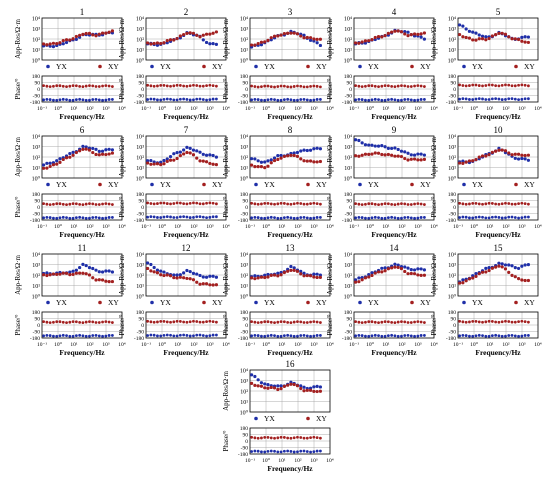 Image resolution: width=550 pixels, height=483 pixels. What do you see at coordinates (452, 313) in the screenshot?
I see `phase-tick-label: 180` at bounding box center [452, 313].